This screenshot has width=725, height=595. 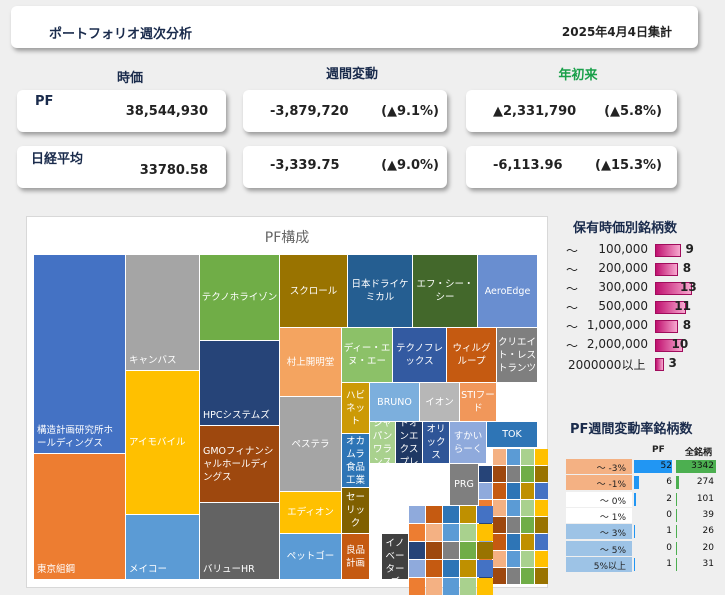 What do you see at coordinates (162, 312) in the screenshot?
I see `treemap-cell: キャンバス` at bounding box center [162, 312].